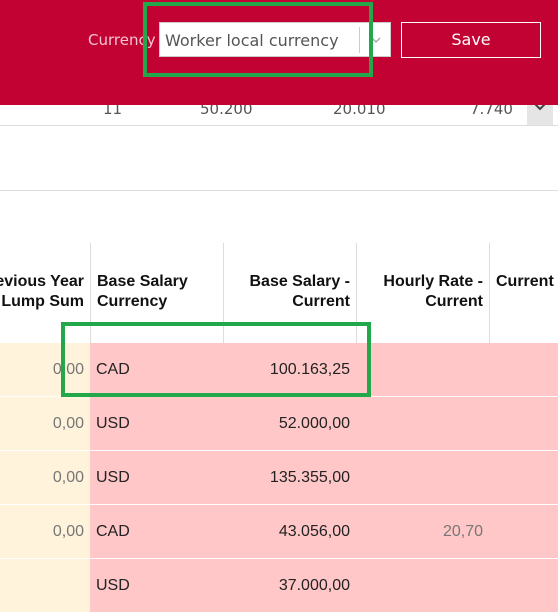  I want to click on currency-label: Currency, so click(122, 40).